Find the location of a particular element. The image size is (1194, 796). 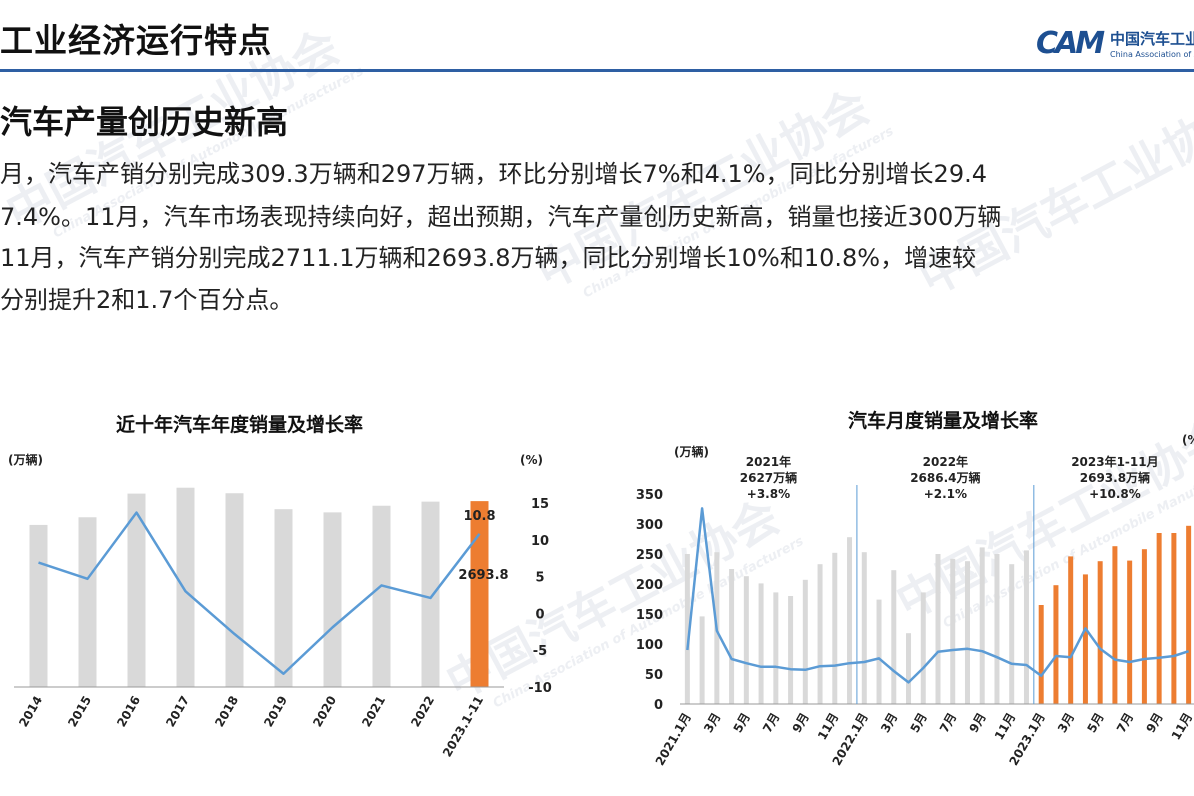

right-axis-unit: (%) is located at coordinates (531, 460).